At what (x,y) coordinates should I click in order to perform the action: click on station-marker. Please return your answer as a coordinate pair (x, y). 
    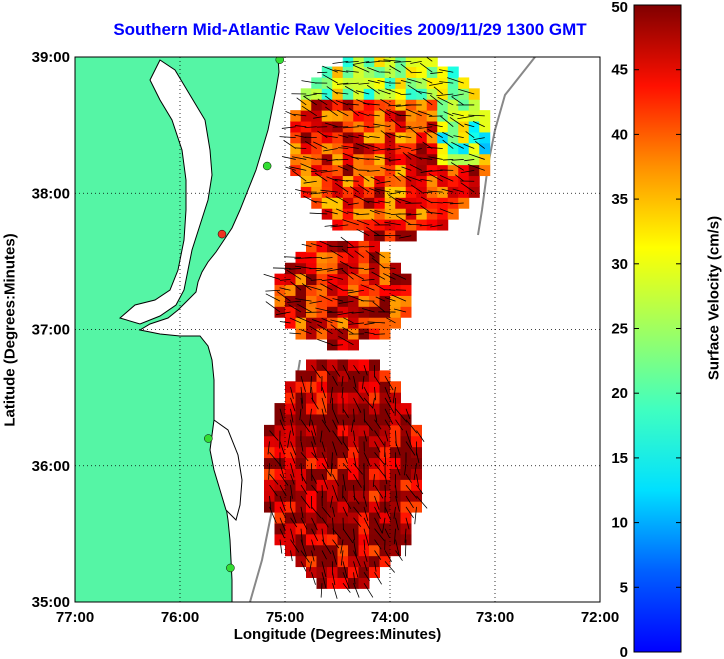
    Looking at the image, I should click on (222, 234).